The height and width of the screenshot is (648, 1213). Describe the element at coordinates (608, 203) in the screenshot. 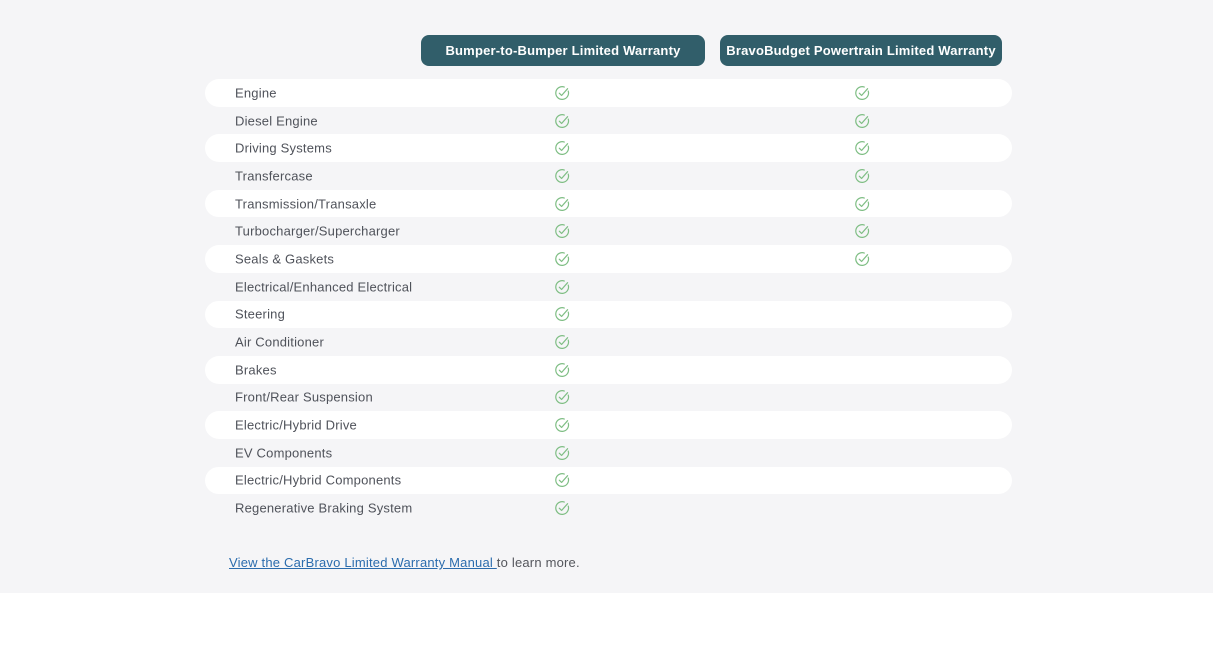

I see `table-row: Transmission/Transaxle` at that location.